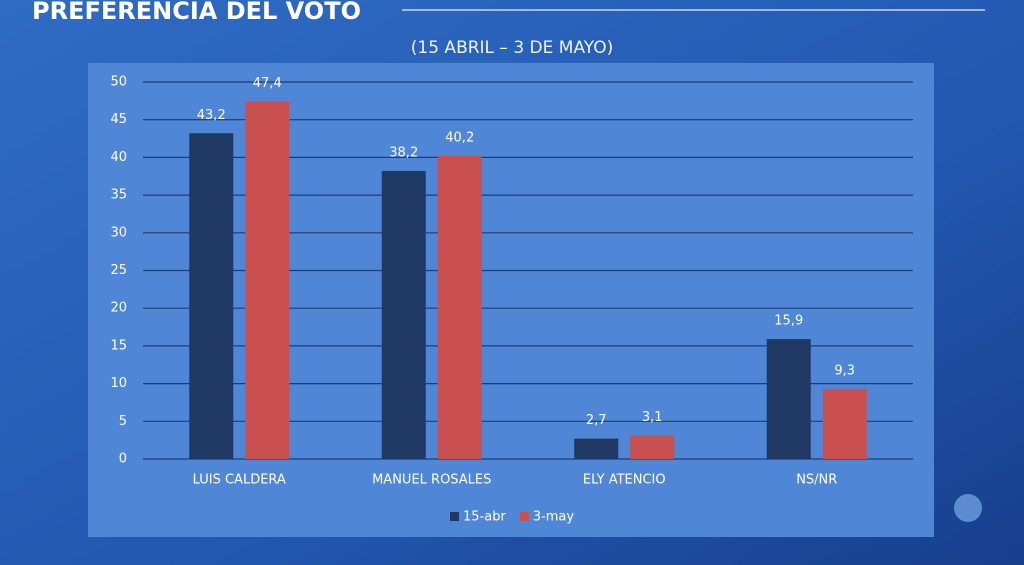 The width and height of the screenshot is (1024, 565). What do you see at coordinates (118, 308) in the screenshot?
I see `y-tick-label: 20` at bounding box center [118, 308].